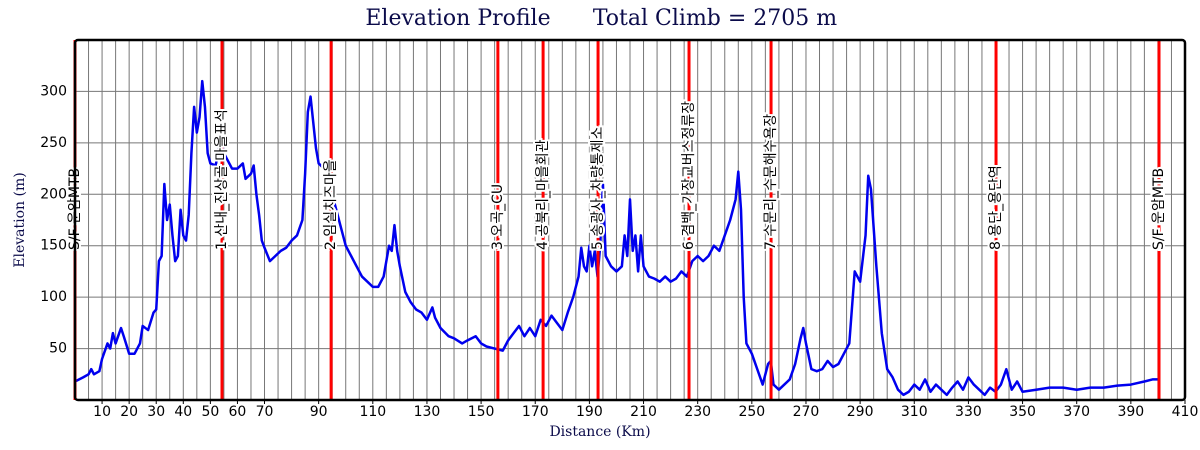 This screenshot has width=1200, height=450. I want to click on x-tick-label: 110, so click(372, 412).